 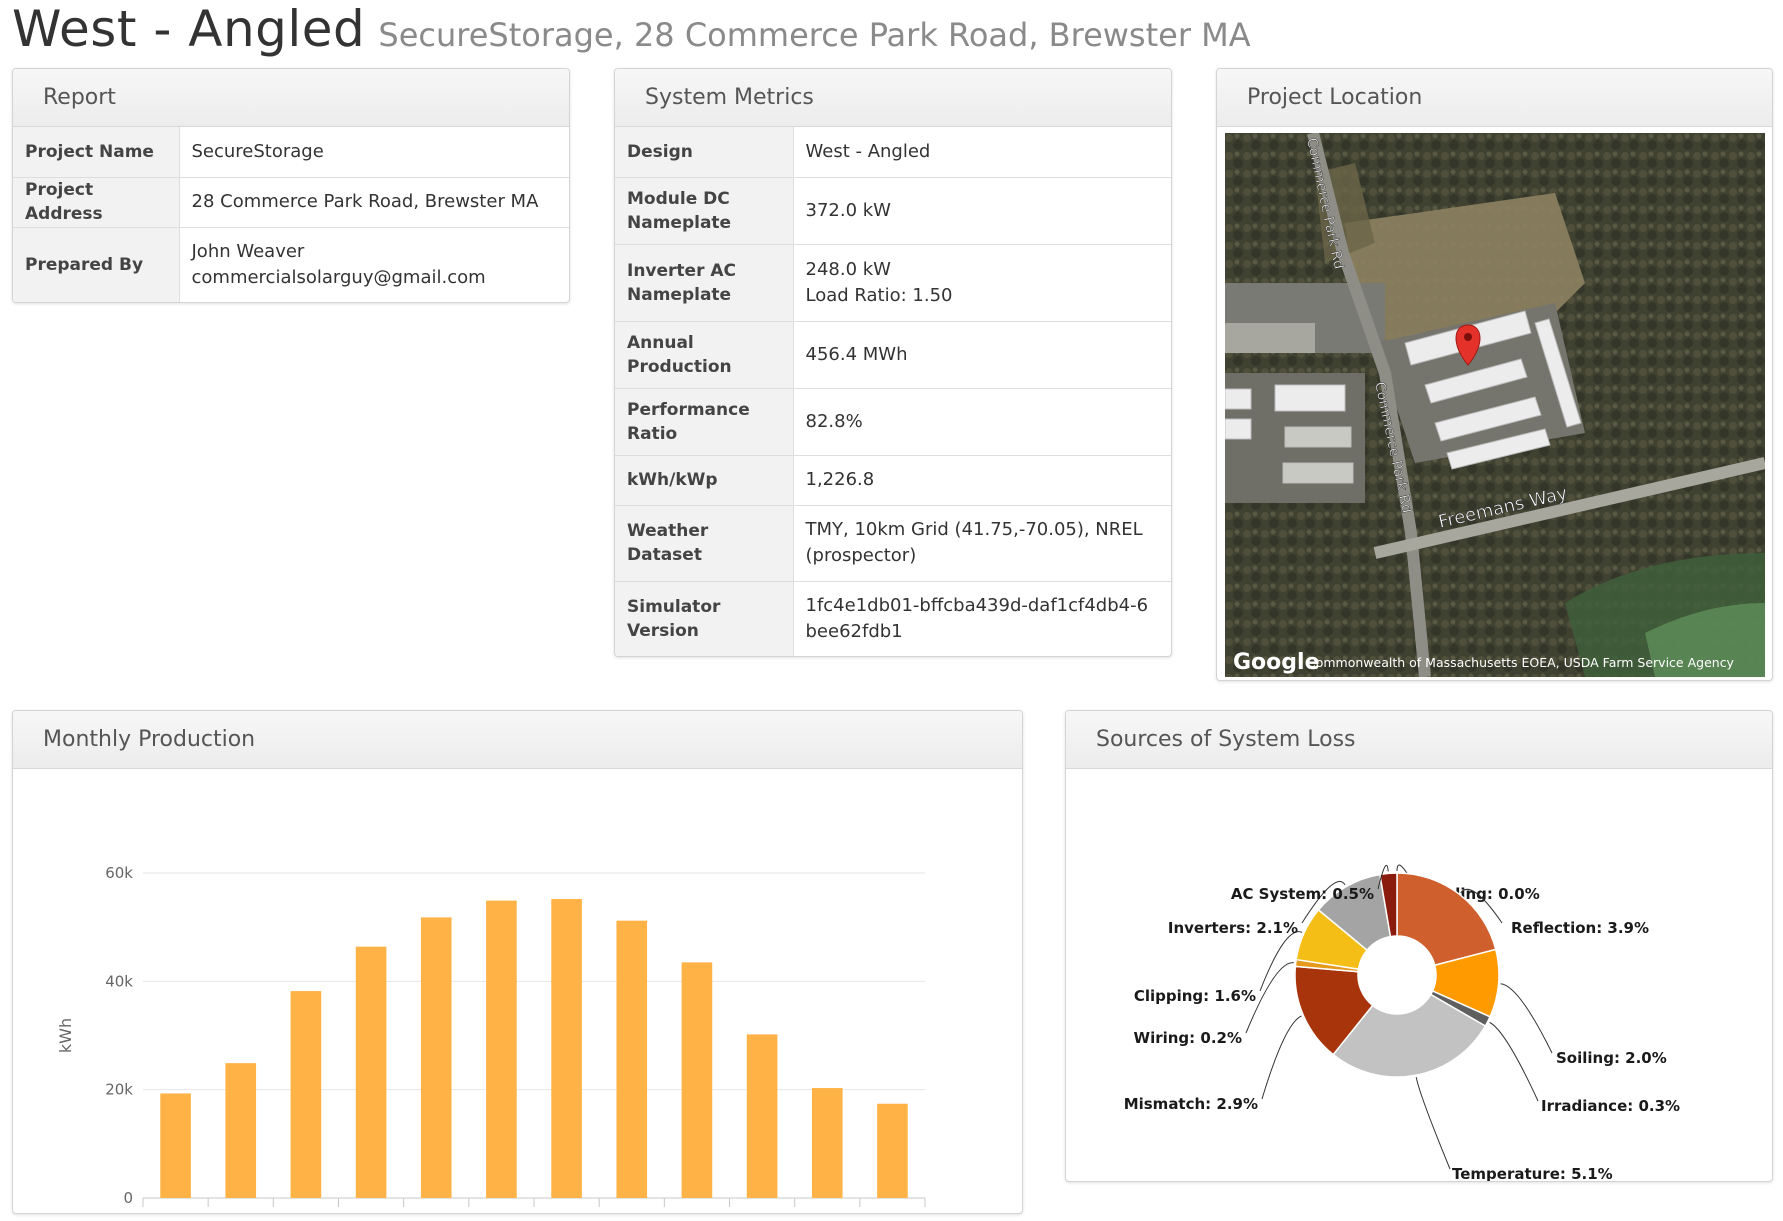 What do you see at coordinates (306, 1094) in the screenshot?
I see `bar-mar` at bounding box center [306, 1094].